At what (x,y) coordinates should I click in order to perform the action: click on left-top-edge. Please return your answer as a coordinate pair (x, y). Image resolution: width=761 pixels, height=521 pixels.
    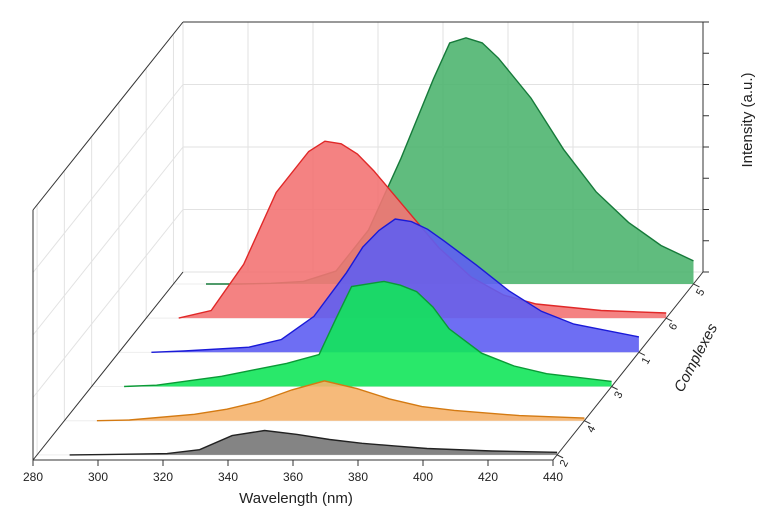
    Looking at the image, I should click on (108, 116).